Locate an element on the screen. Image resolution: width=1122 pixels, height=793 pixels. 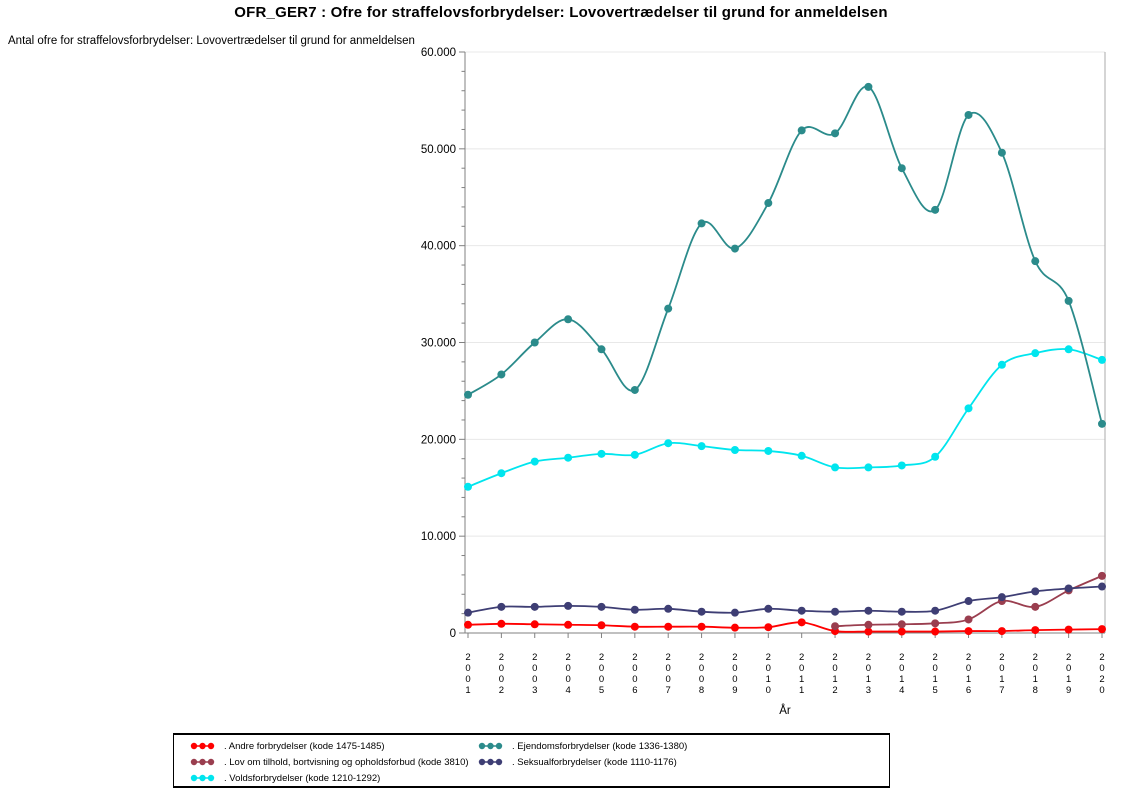
y-tick-label: 40.000 is located at coordinates (438, 247).